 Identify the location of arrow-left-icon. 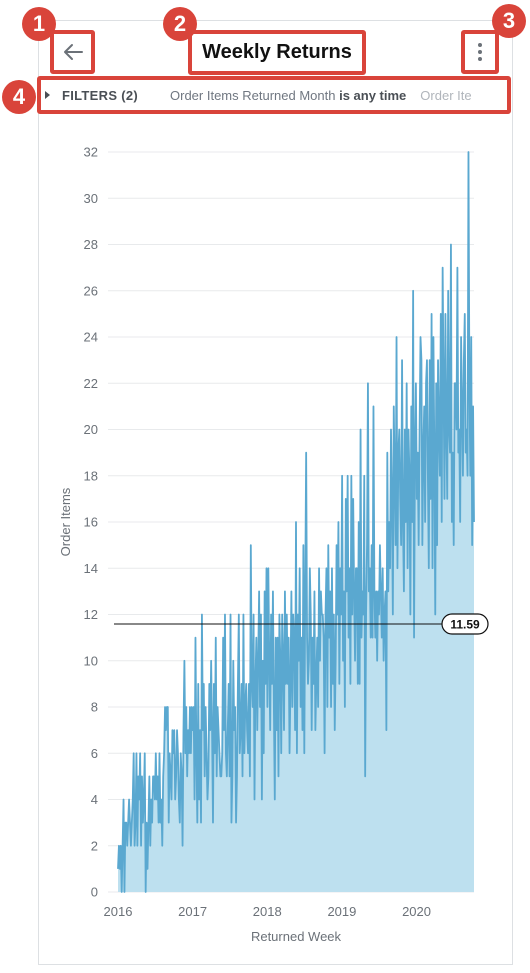
(73, 52).